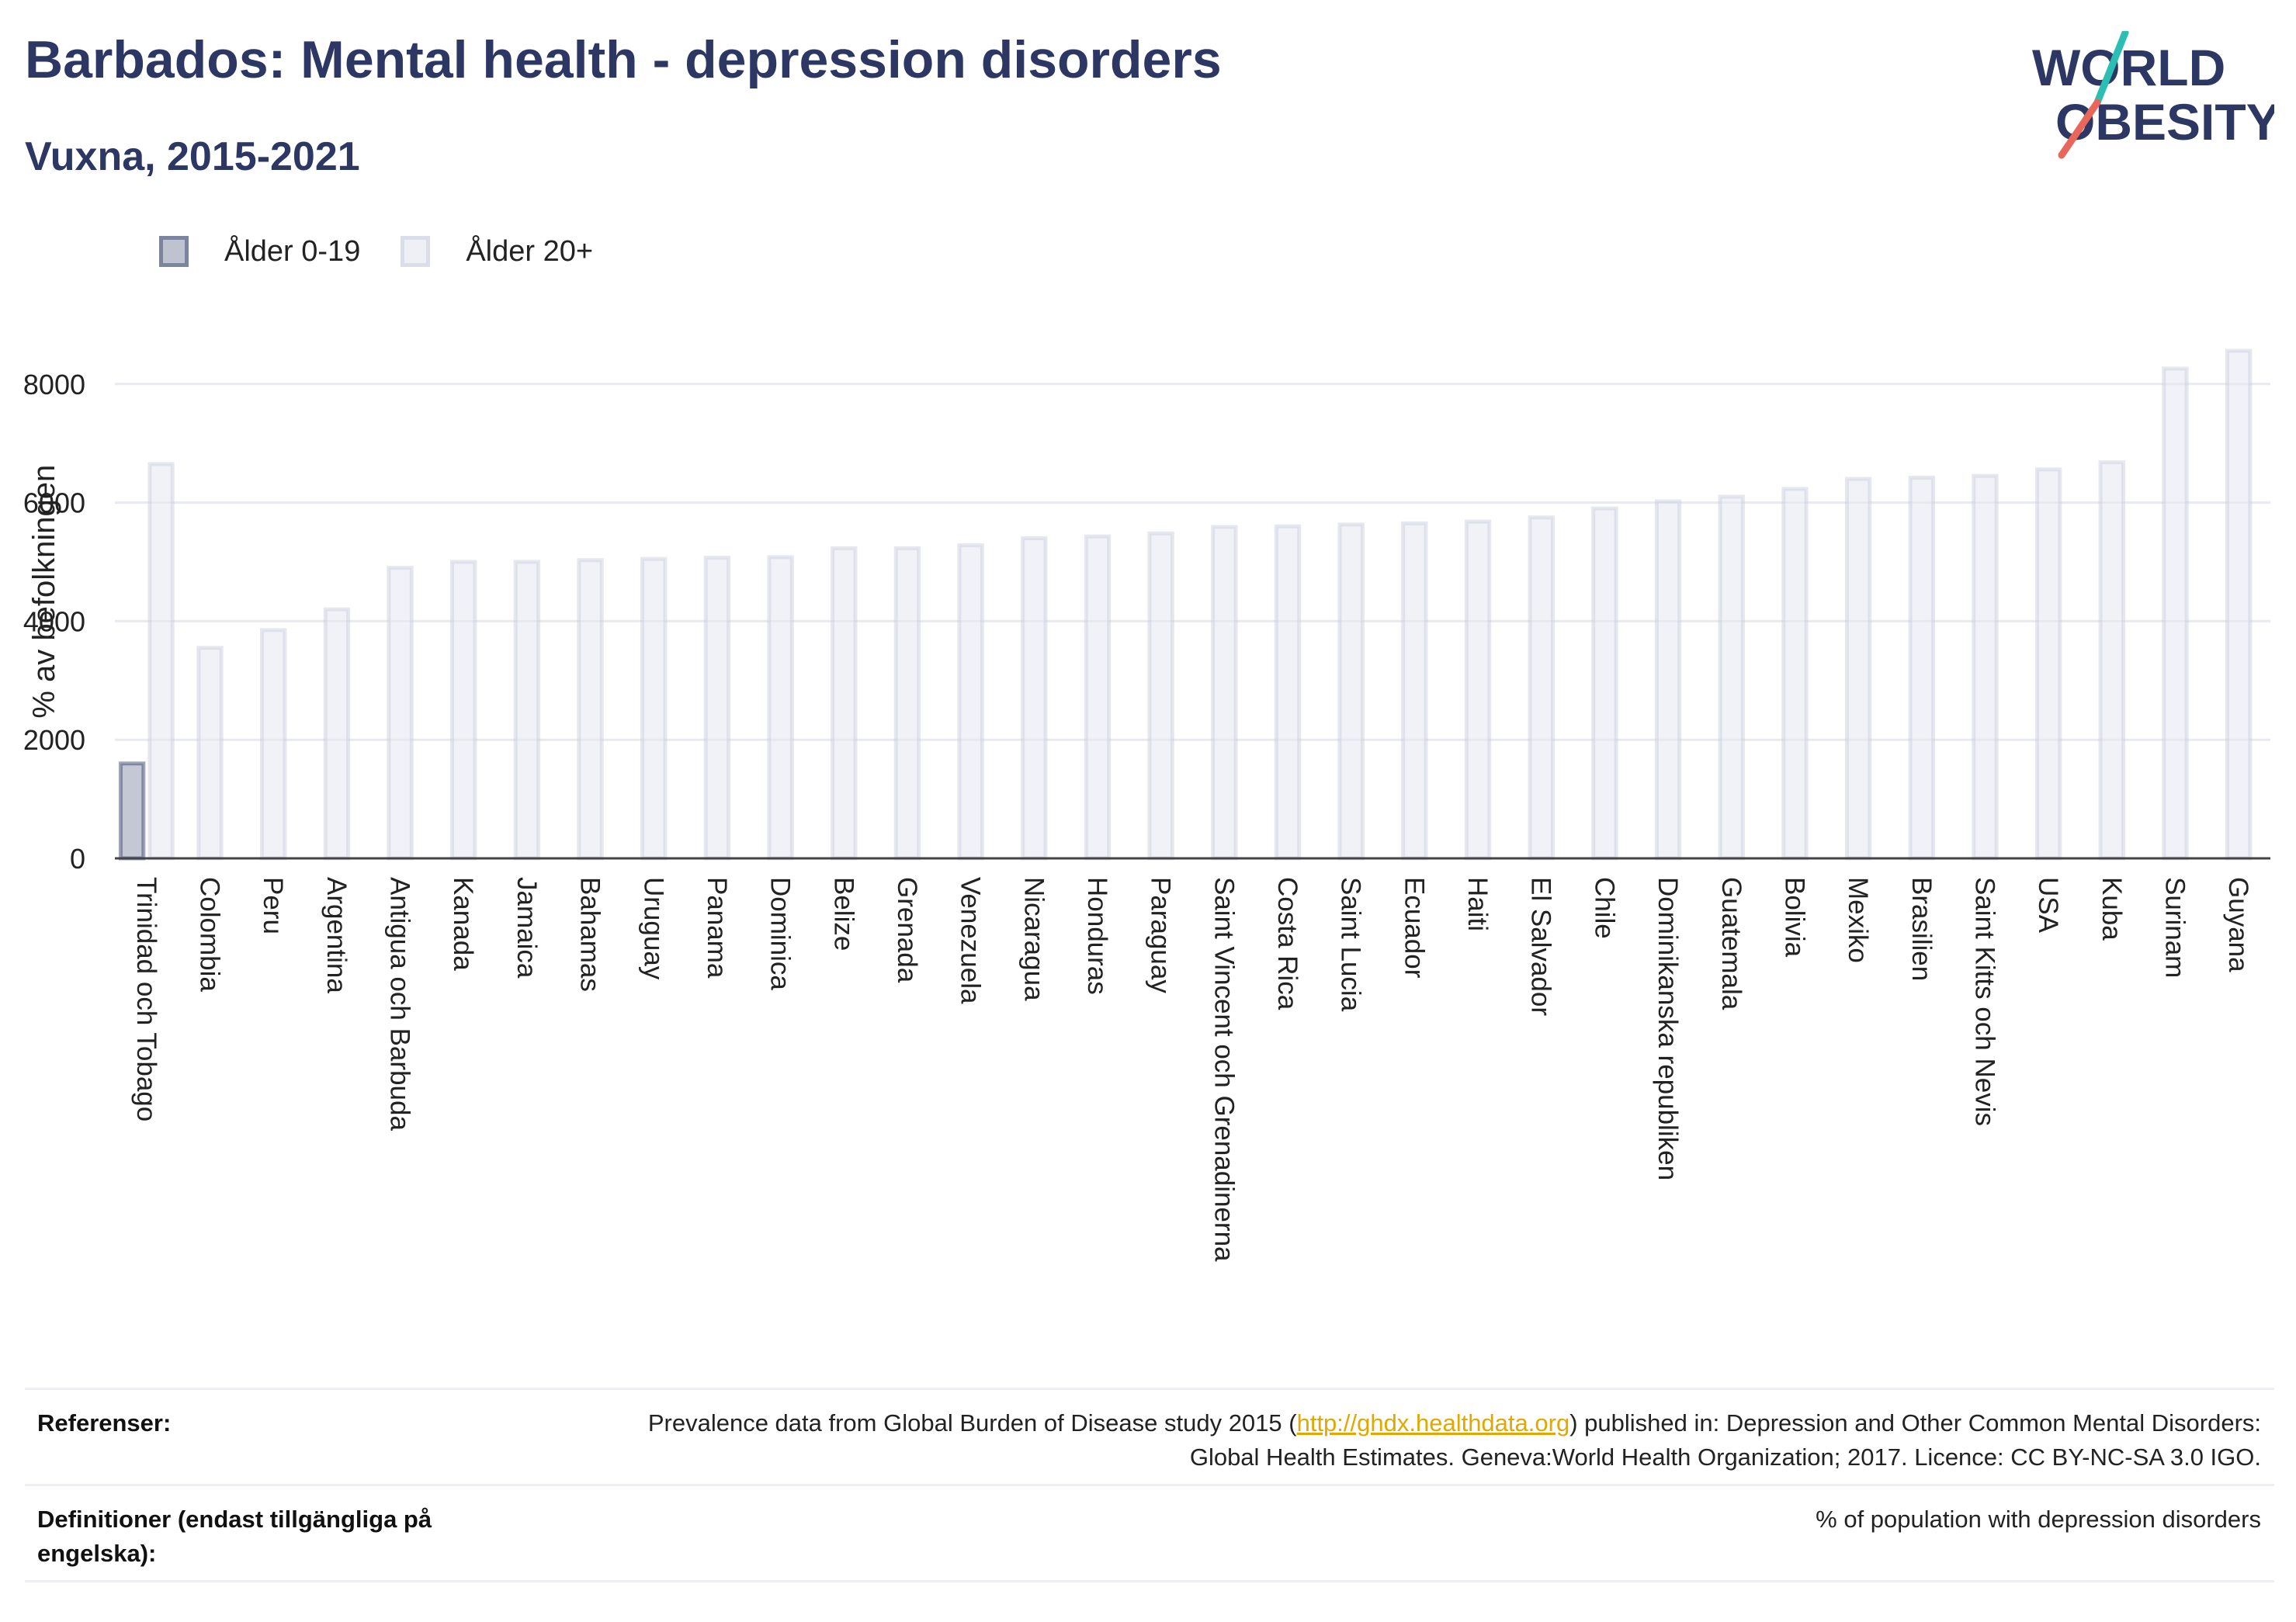 The image size is (2296, 1622). I want to click on footer-divider-top, so click(1149, 1389).